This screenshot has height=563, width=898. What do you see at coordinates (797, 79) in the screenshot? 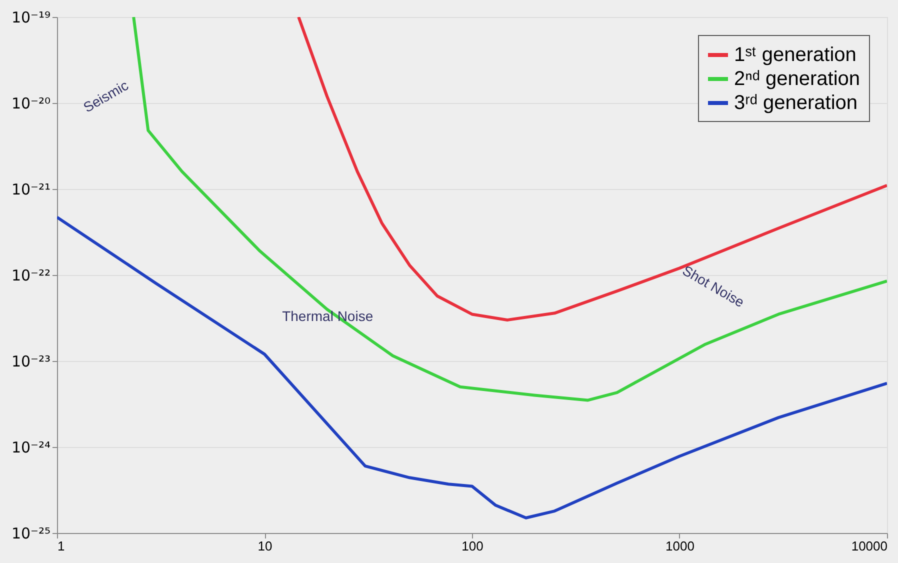
I see `legend-label: 2ⁿᵈ generation` at bounding box center [797, 79].